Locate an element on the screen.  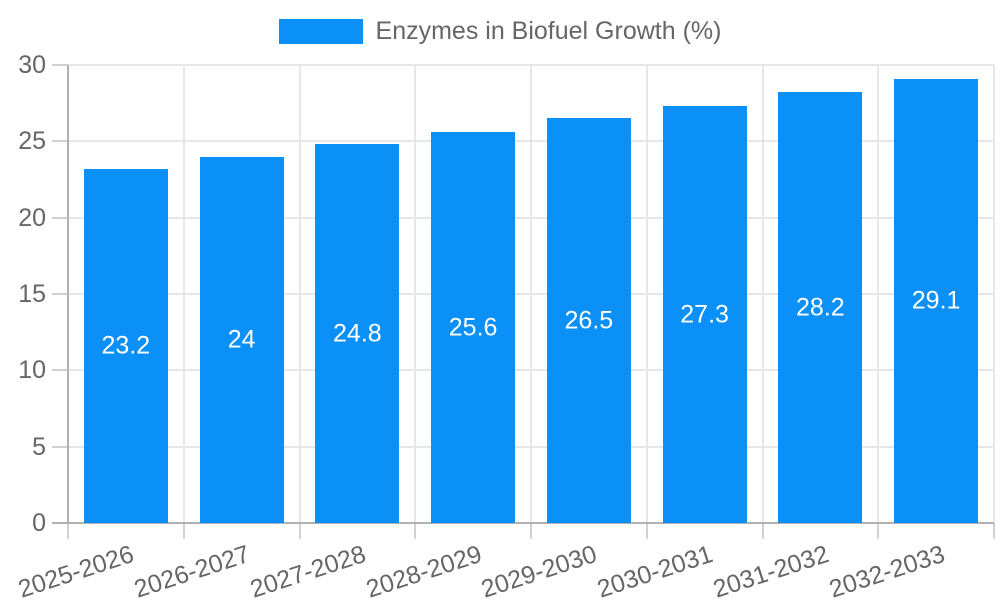
bar: 28.2 is located at coordinates (820, 307).